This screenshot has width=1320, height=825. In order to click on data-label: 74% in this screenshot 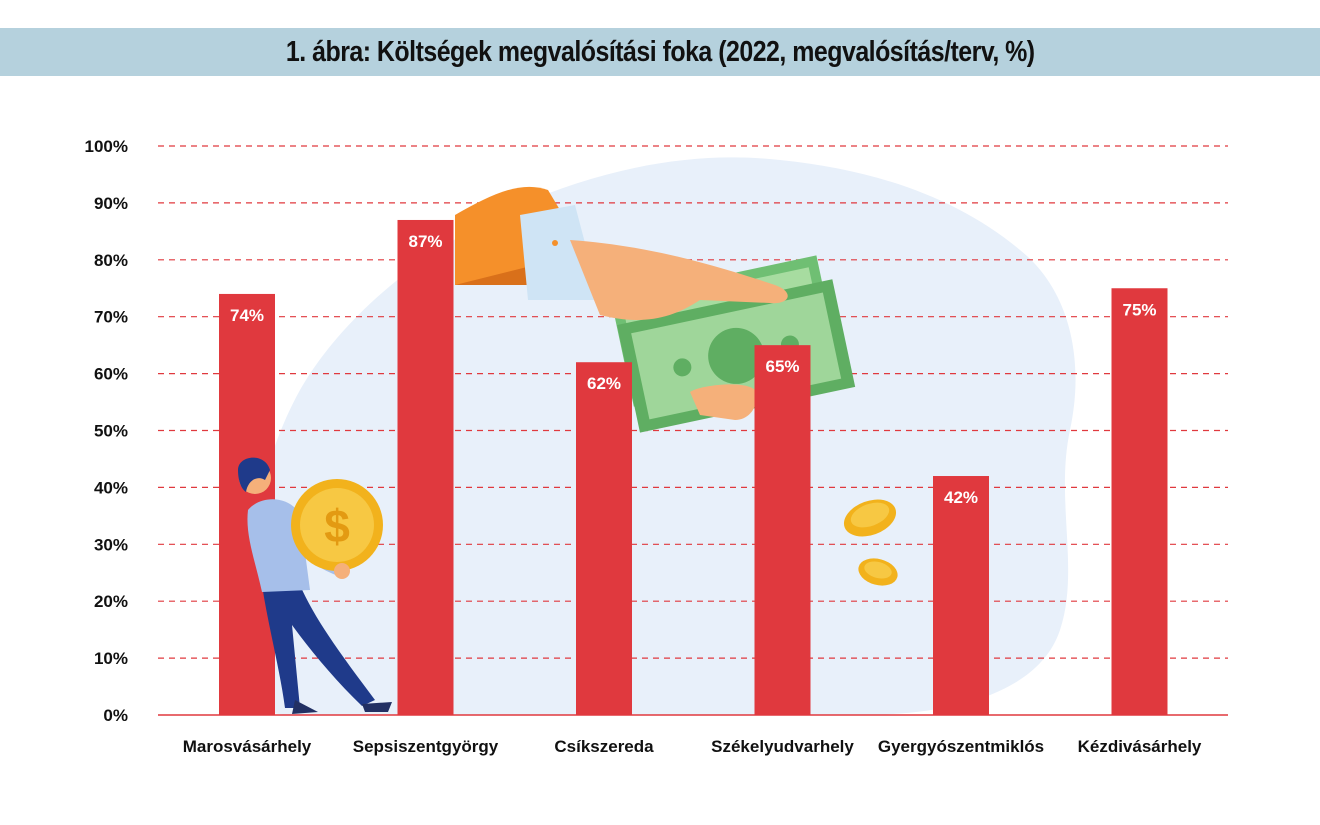, I will do `click(247, 315)`.